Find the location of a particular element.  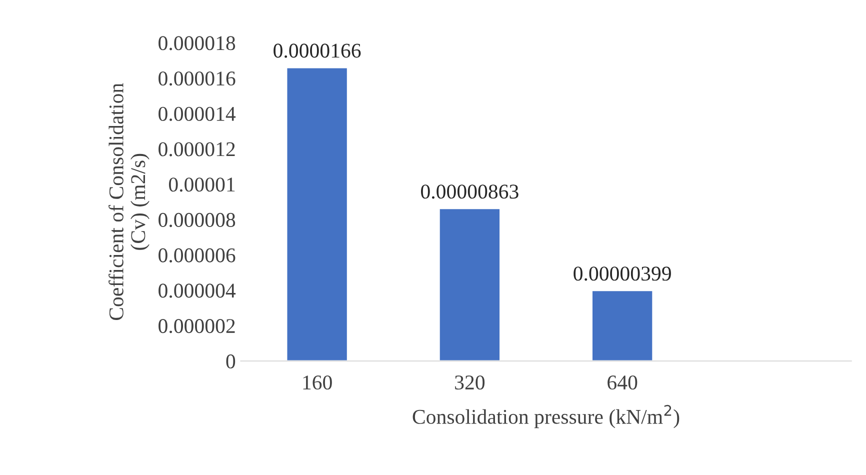

y-tick-label: 0 is located at coordinates (231, 361).